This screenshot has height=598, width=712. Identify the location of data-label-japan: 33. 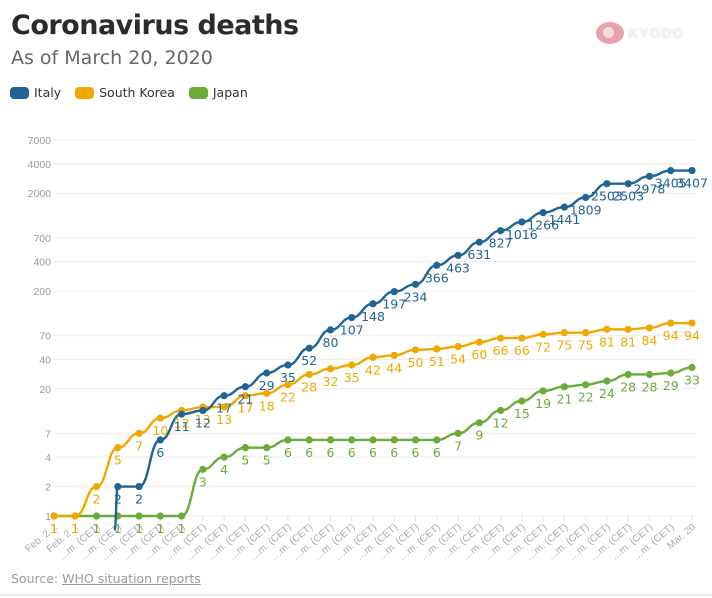
(692, 380).